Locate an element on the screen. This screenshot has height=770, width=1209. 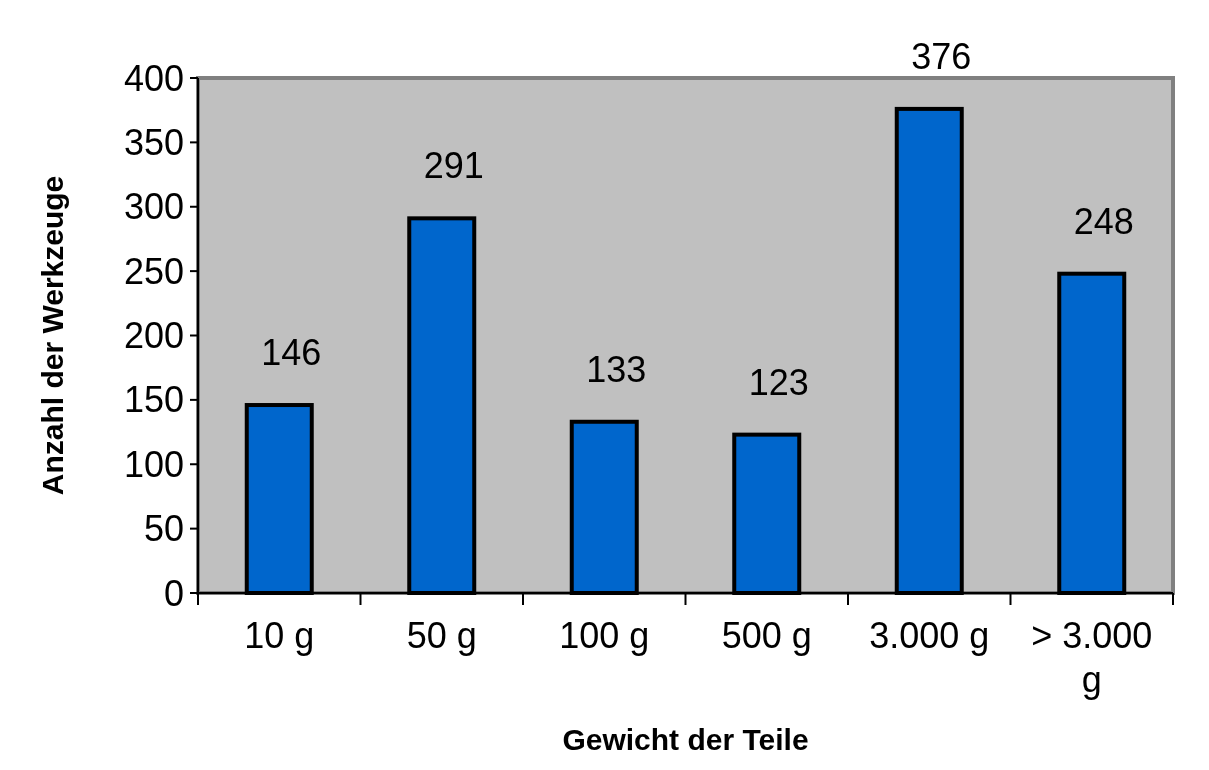
x-tick-label: > 3.000 g is located at coordinates (1092, 657).